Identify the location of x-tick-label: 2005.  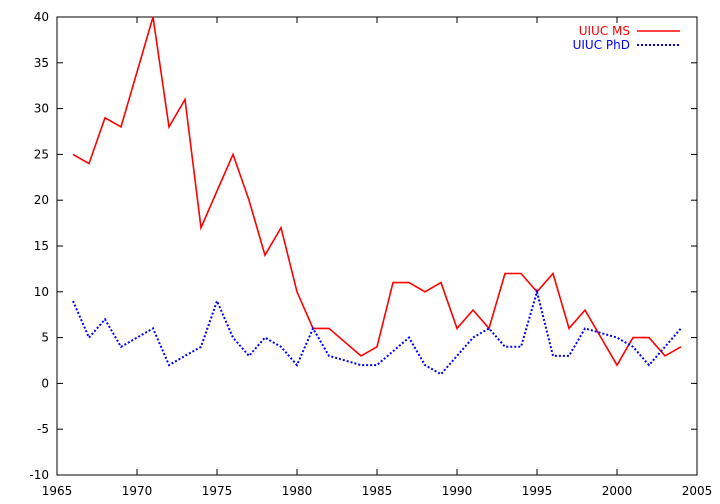
(697, 491).